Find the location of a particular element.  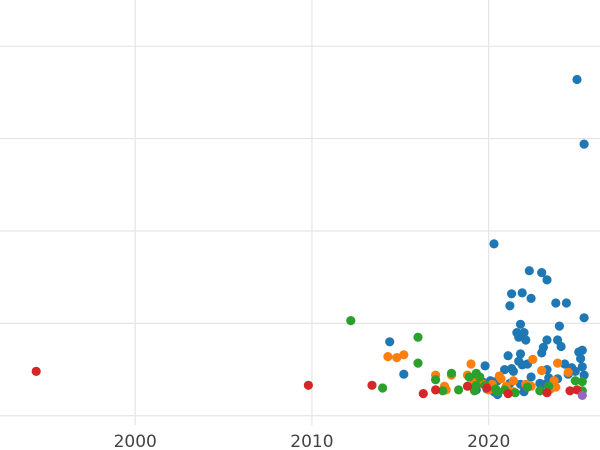

x-tick-label: 2020 is located at coordinates (488, 441).